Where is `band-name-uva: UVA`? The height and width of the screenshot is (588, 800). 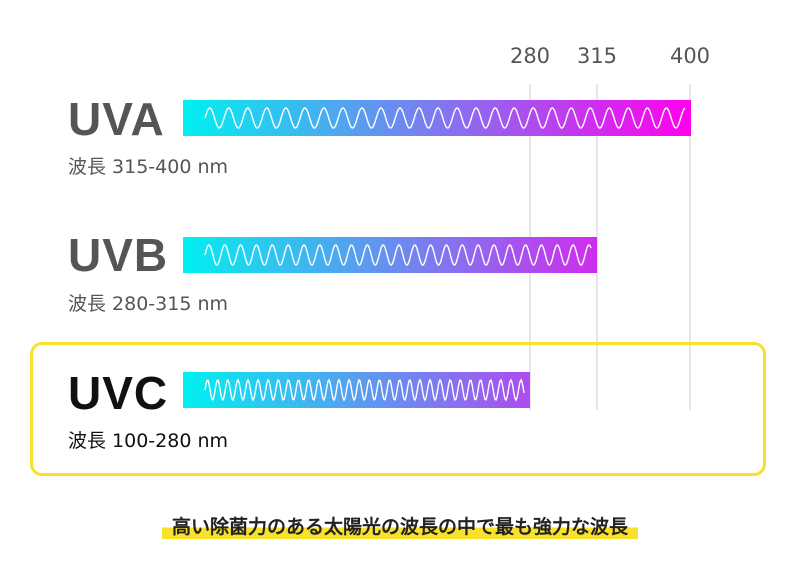
band-name-uva: UVA is located at coordinates (116, 119).